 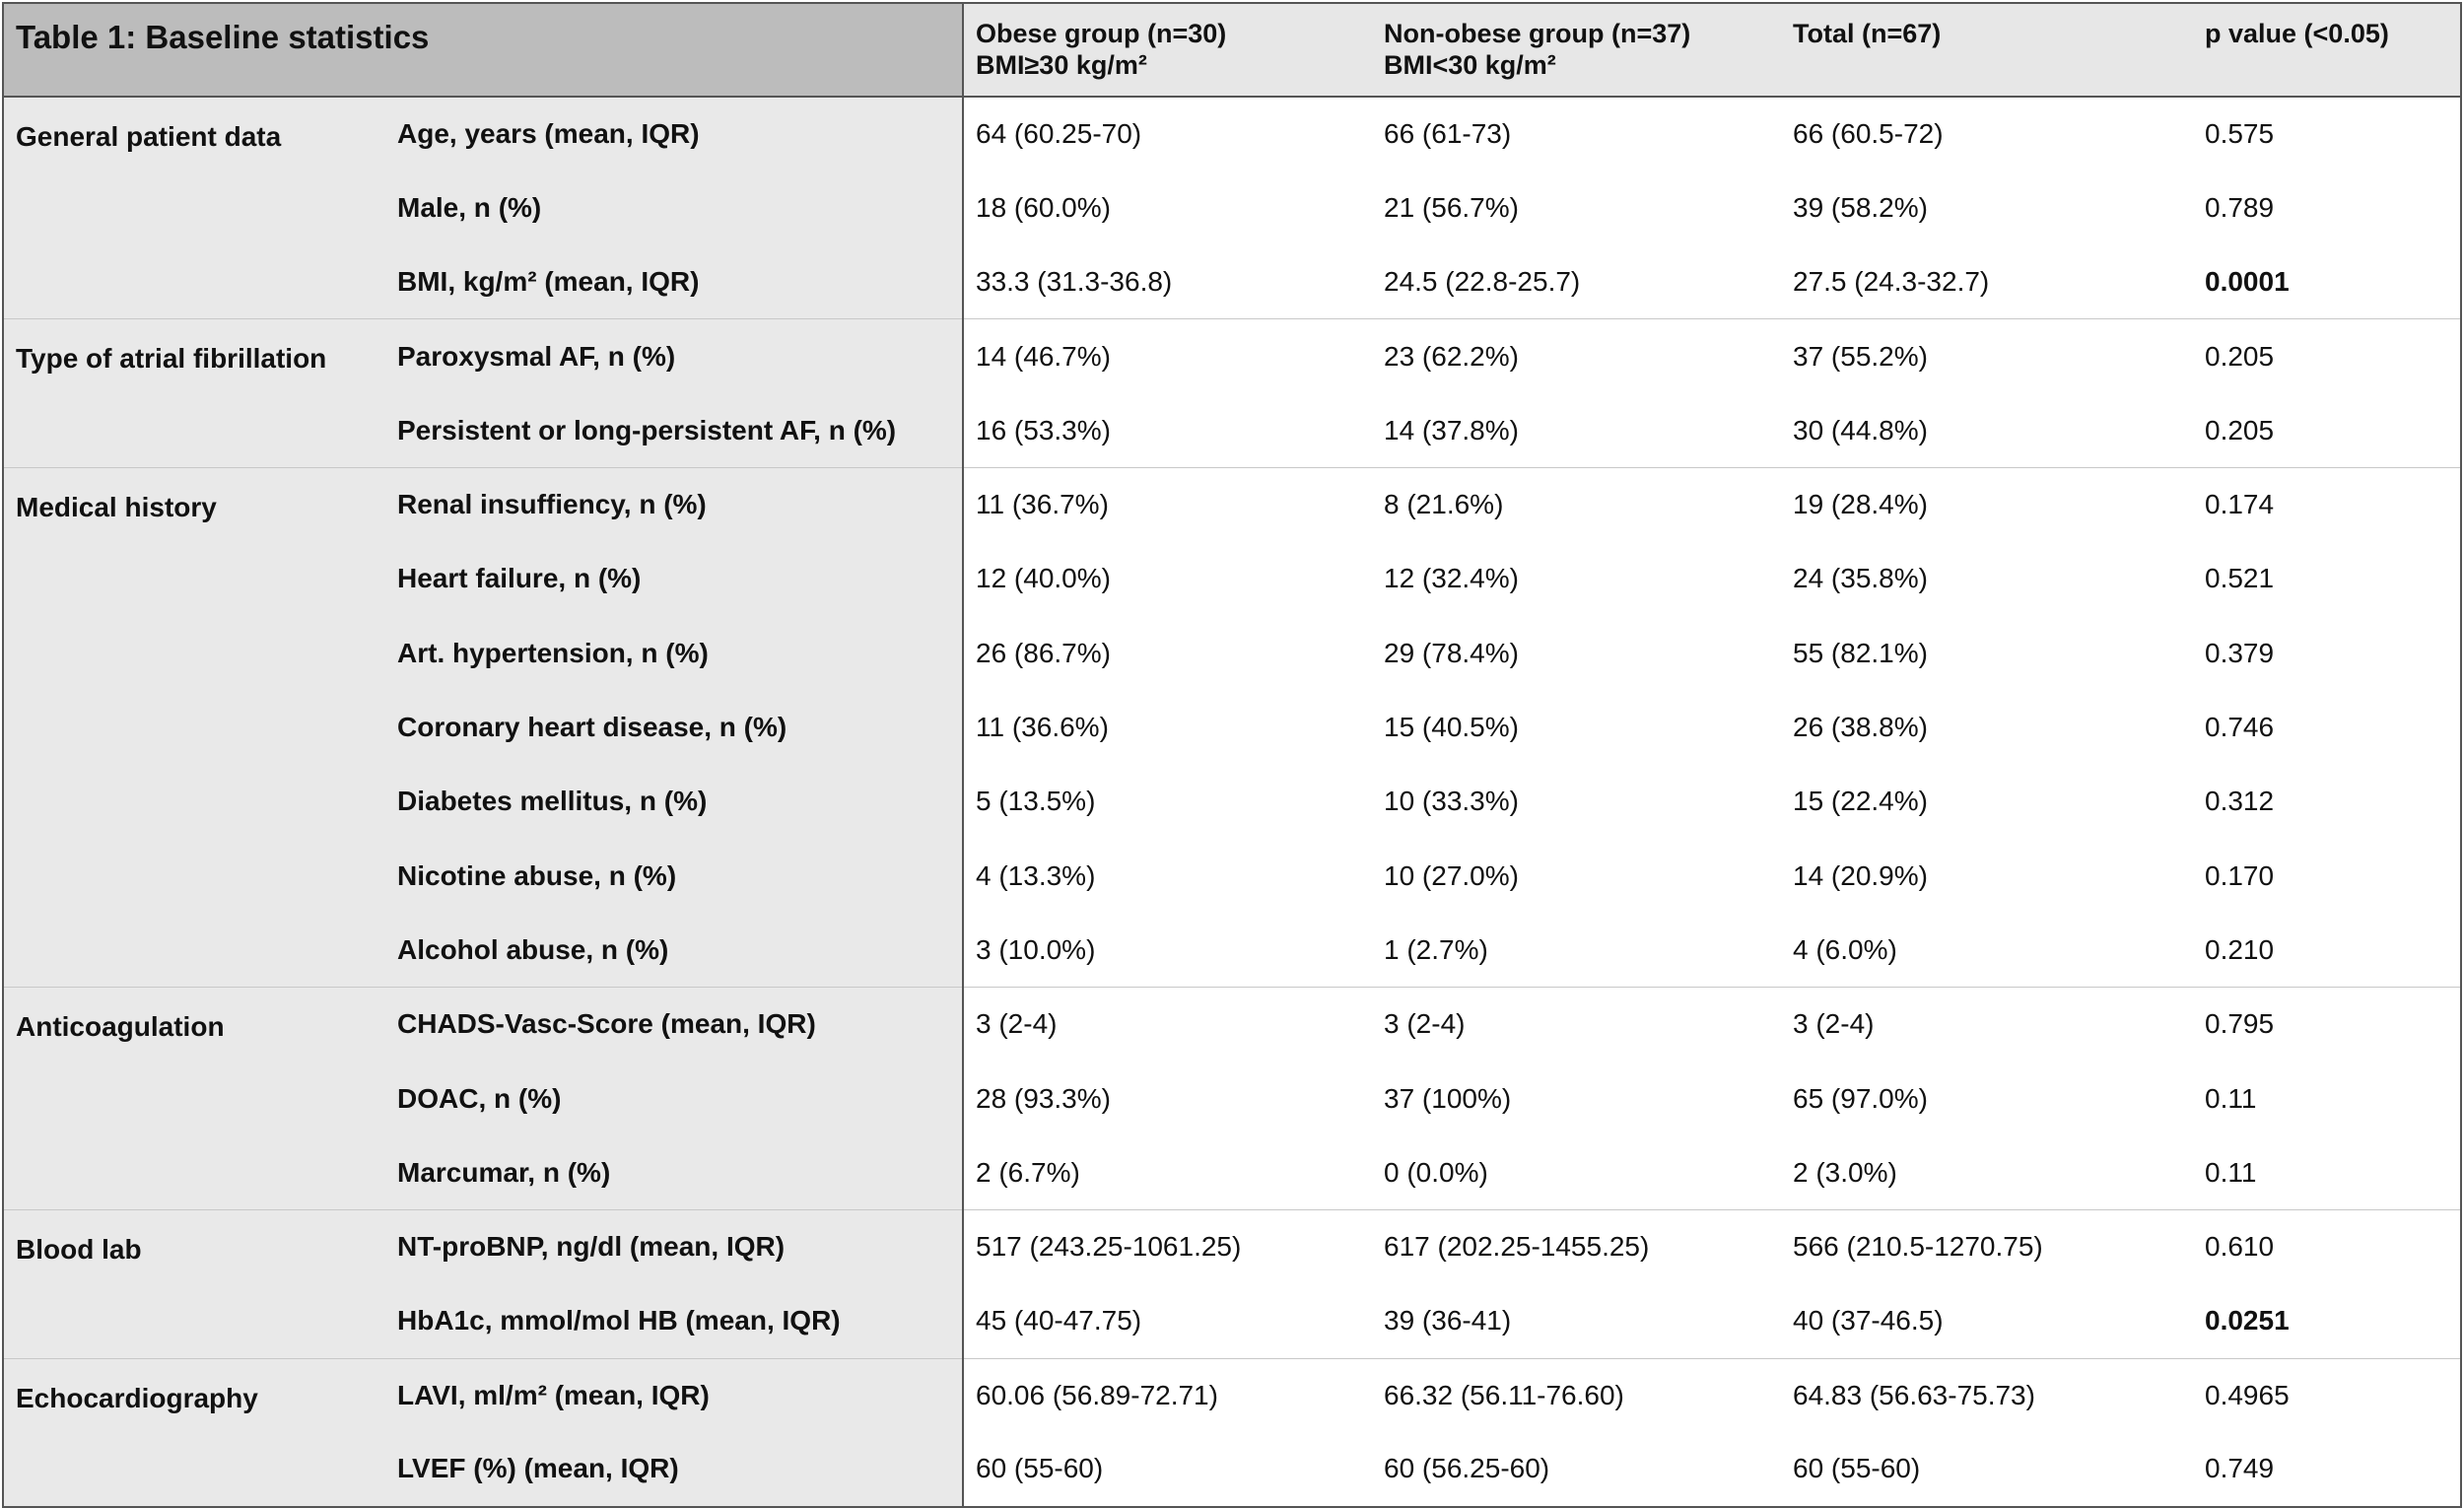 What do you see at coordinates (1987, 1246) in the screenshot?
I see `total-value: 566 (210.5-1270.75)` at bounding box center [1987, 1246].